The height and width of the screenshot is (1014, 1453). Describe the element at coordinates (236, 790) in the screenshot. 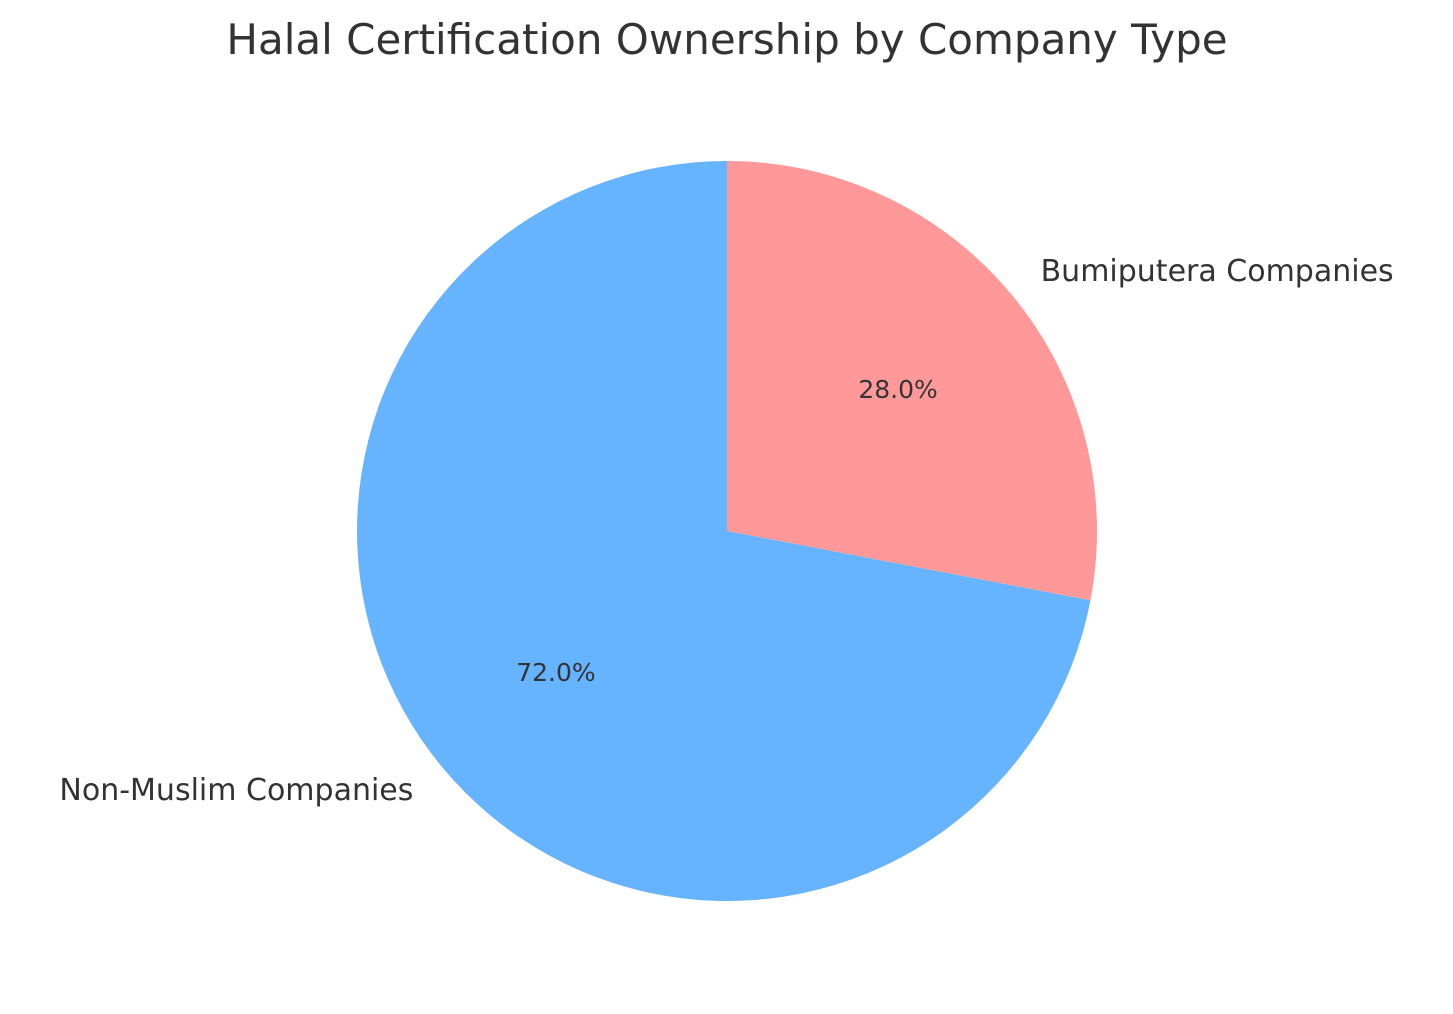

I see `slice-label: Non-Muslim Companies` at that location.